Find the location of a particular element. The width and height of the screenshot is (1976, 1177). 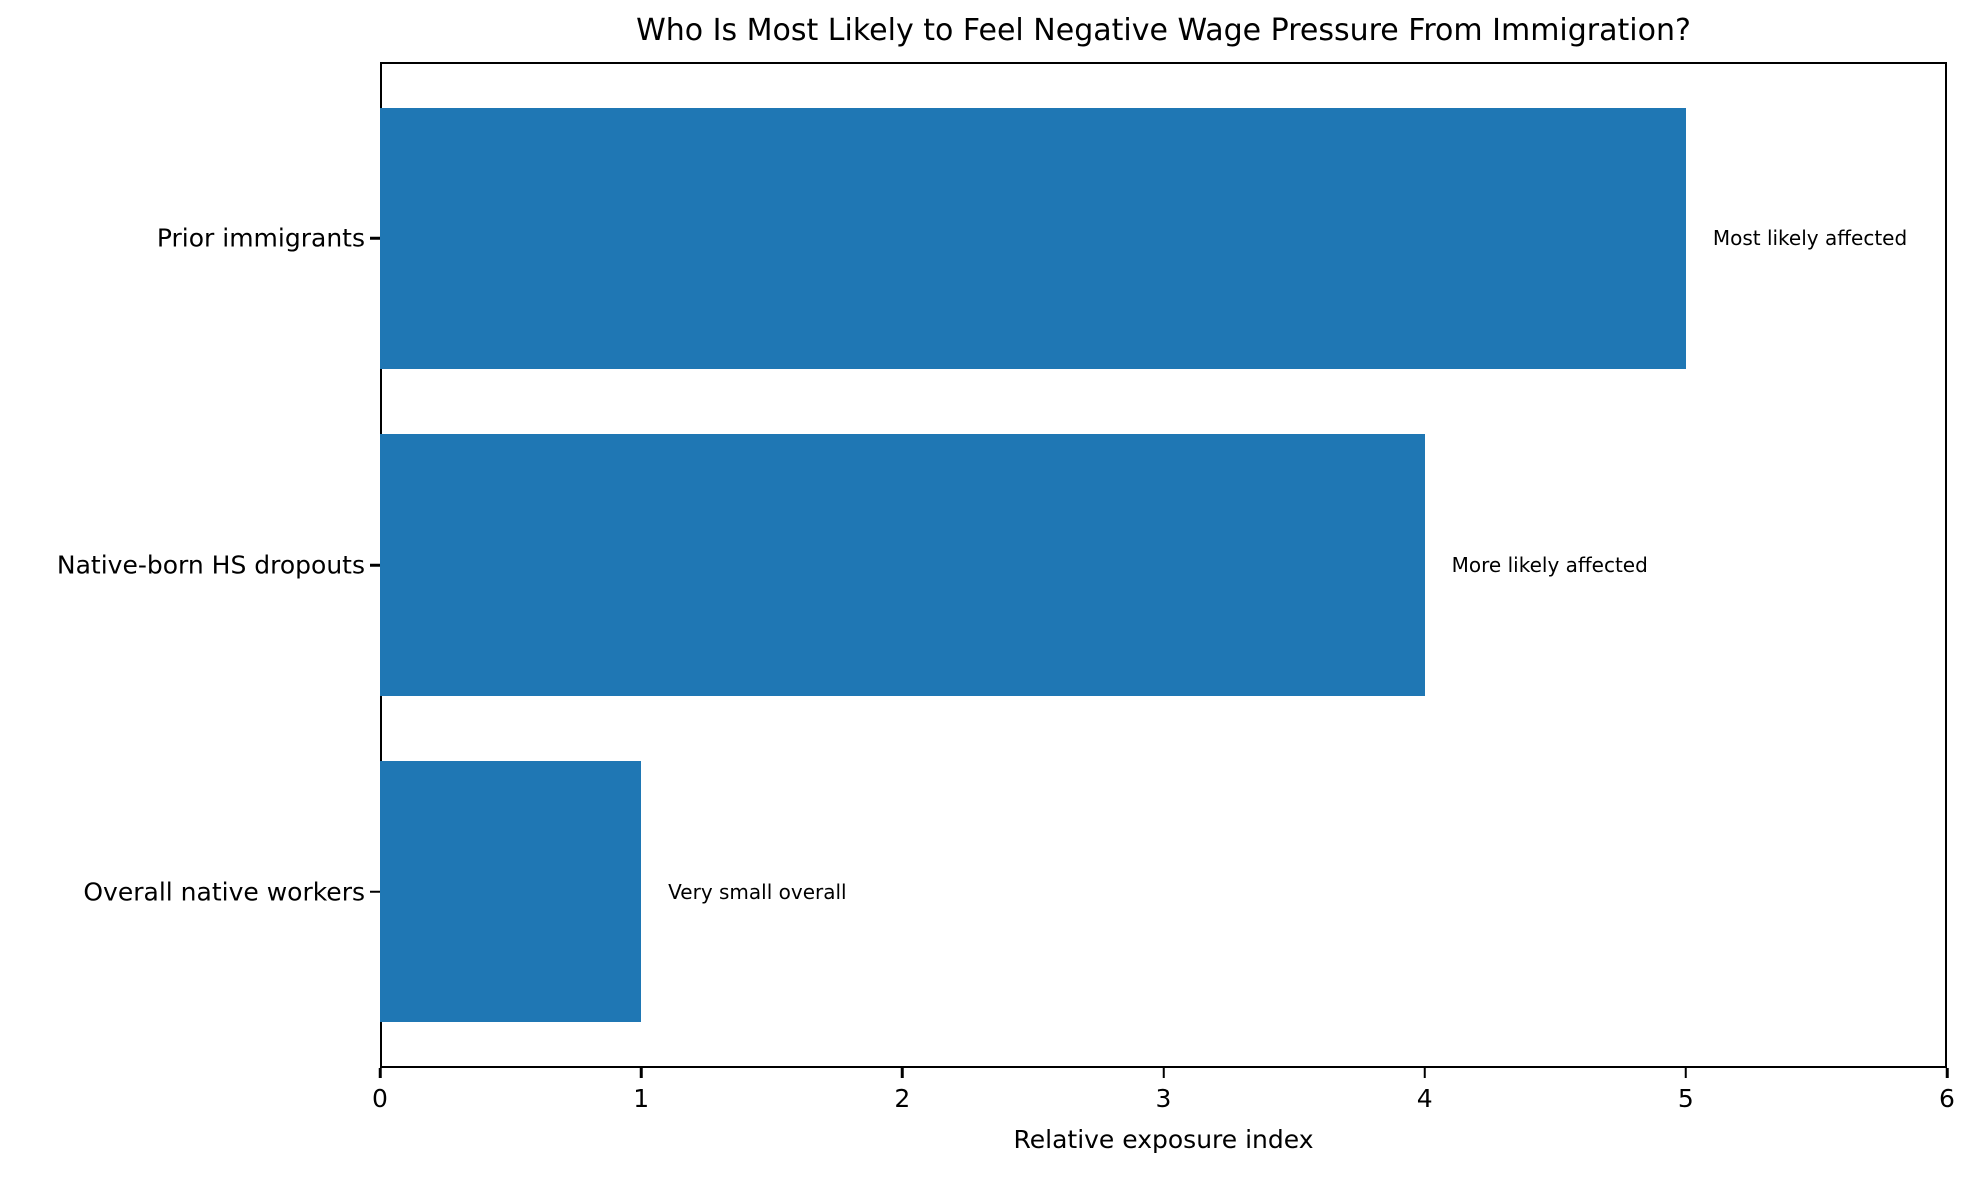

bar-annotation: Most likely affected is located at coordinates (1810, 238).